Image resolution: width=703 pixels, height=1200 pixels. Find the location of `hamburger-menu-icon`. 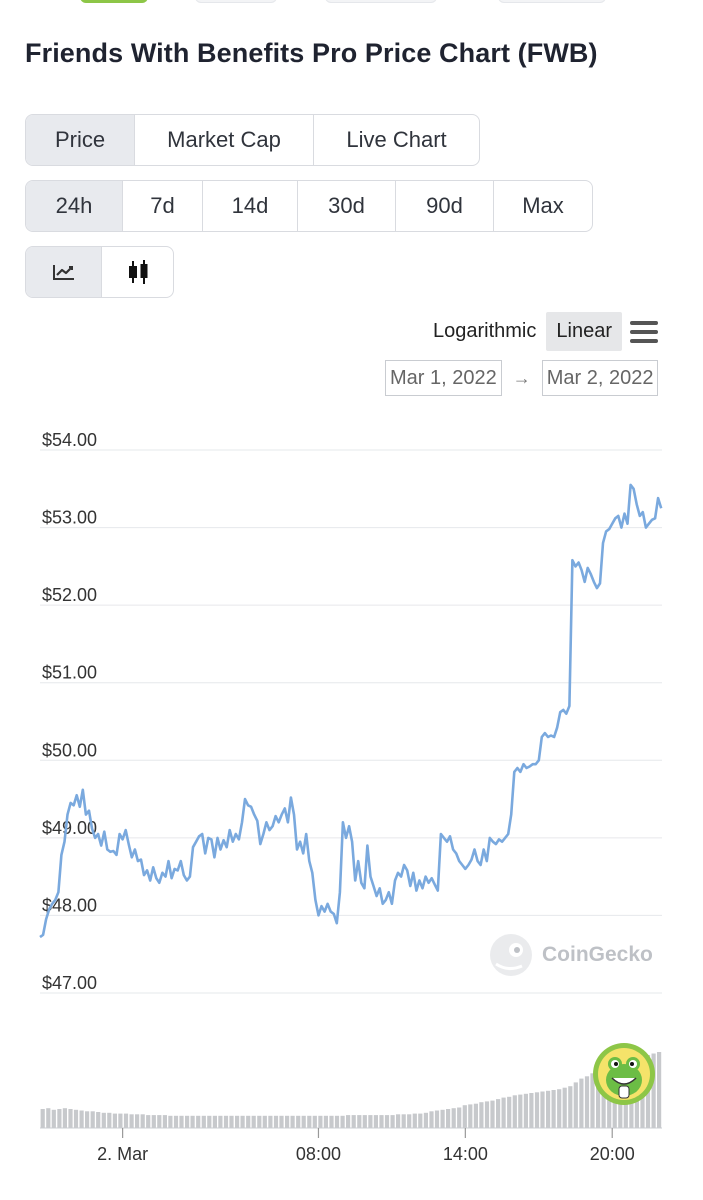

hamburger-menu-icon is located at coordinates (644, 331).